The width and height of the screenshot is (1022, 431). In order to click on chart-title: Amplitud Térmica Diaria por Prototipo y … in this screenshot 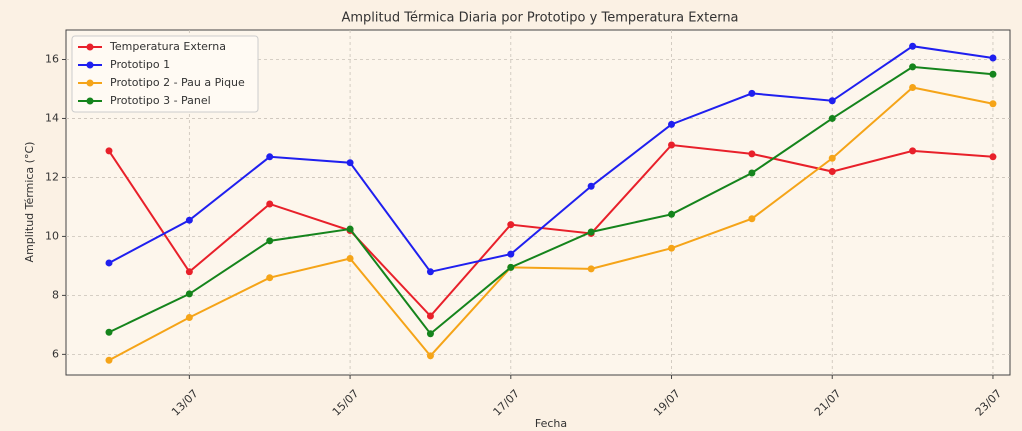, I will do `click(539, 18)`.